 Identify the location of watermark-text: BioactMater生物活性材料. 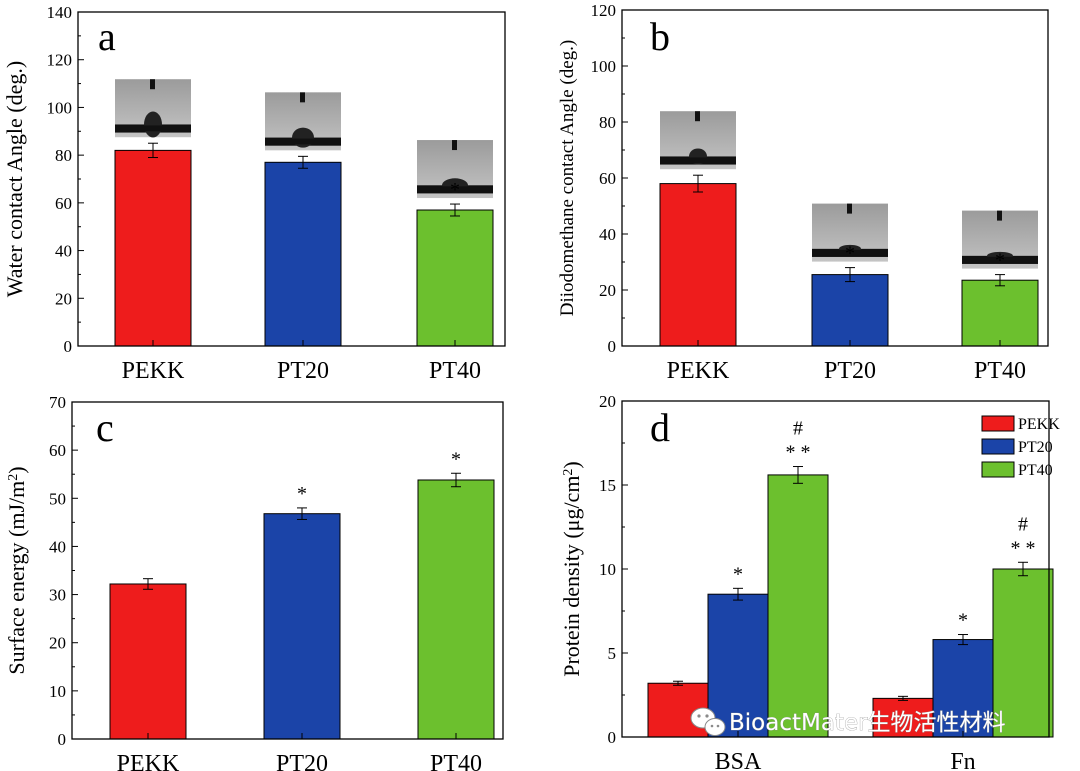
(867, 723).